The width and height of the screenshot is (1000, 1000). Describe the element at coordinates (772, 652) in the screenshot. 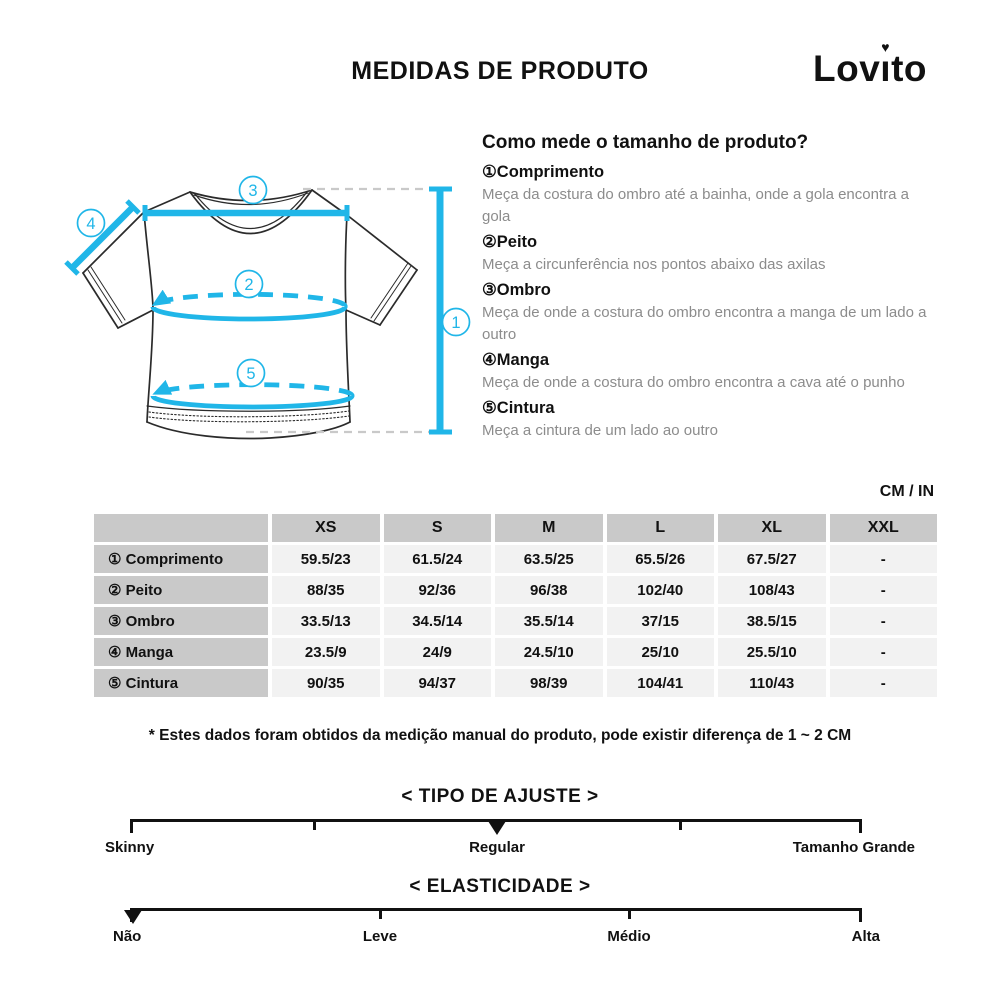

I see `table-cell: 25.5/10` at that location.